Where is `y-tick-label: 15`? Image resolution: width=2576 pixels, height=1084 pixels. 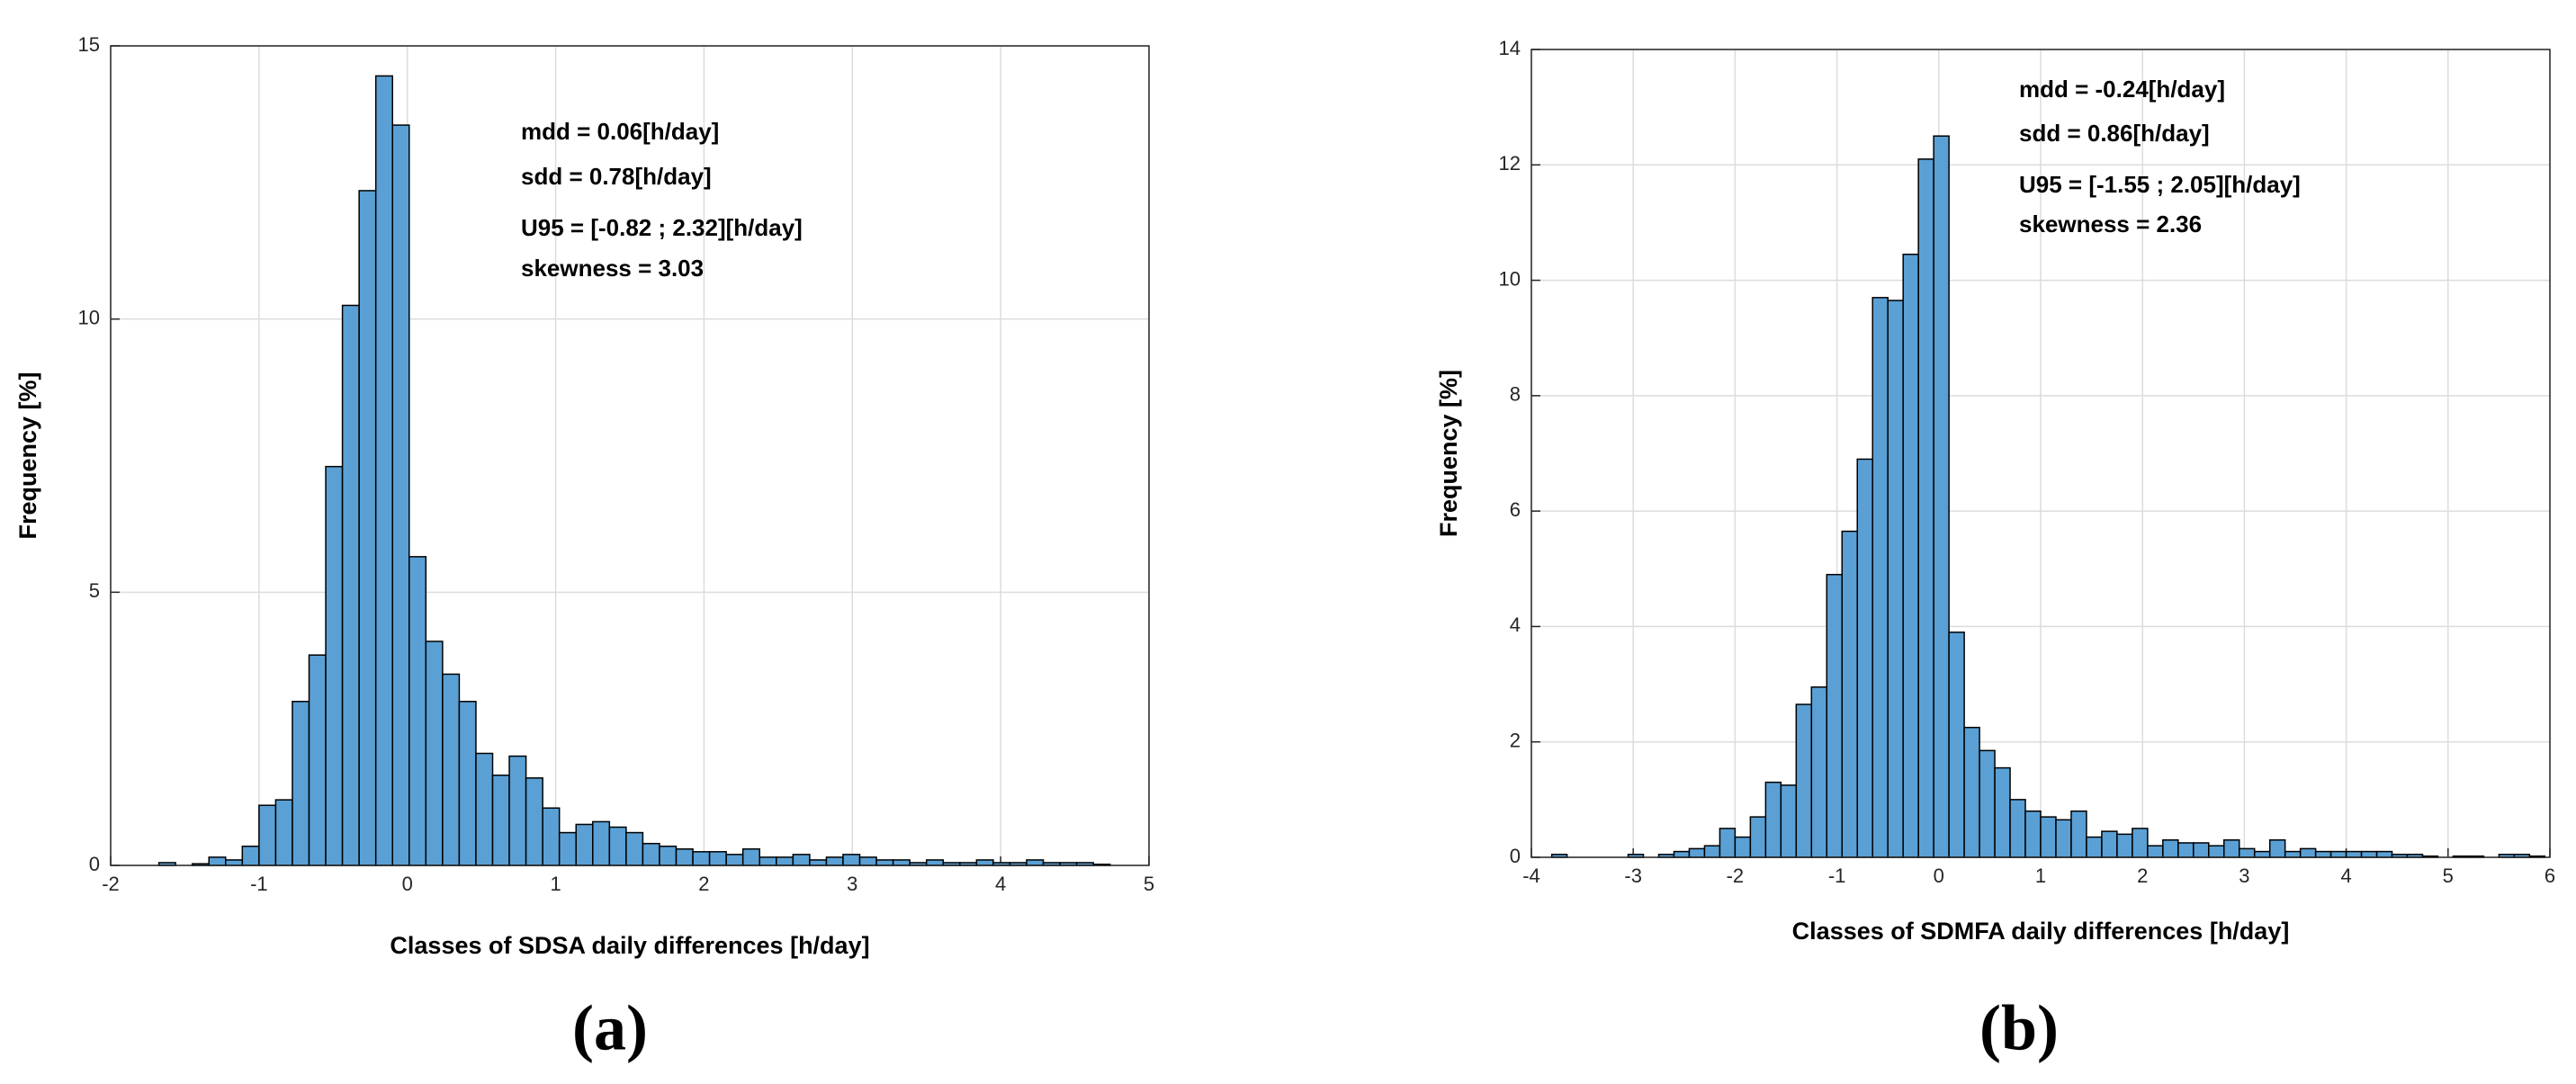
y-tick-label: 15 is located at coordinates (89, 44).